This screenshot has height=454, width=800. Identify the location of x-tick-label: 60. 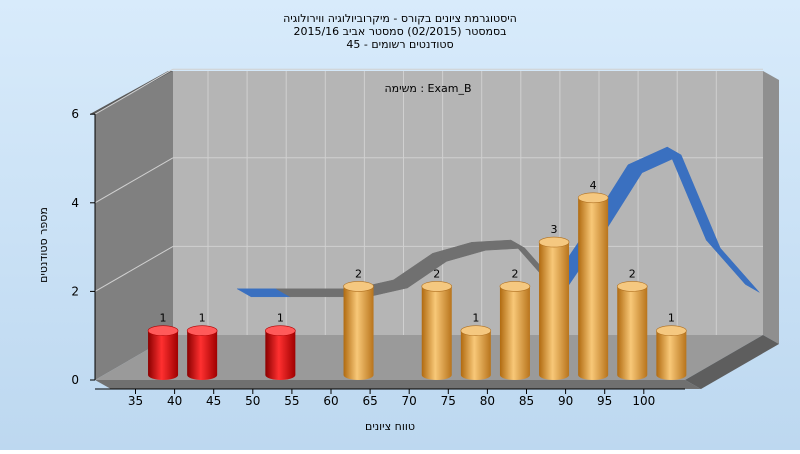
(330, 401).